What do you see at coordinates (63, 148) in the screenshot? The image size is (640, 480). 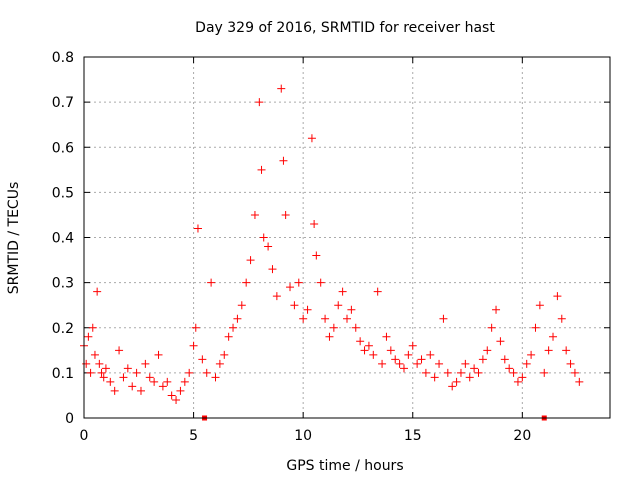 I see `y-tick-label: 0.6` at bounding box center [63, 148].